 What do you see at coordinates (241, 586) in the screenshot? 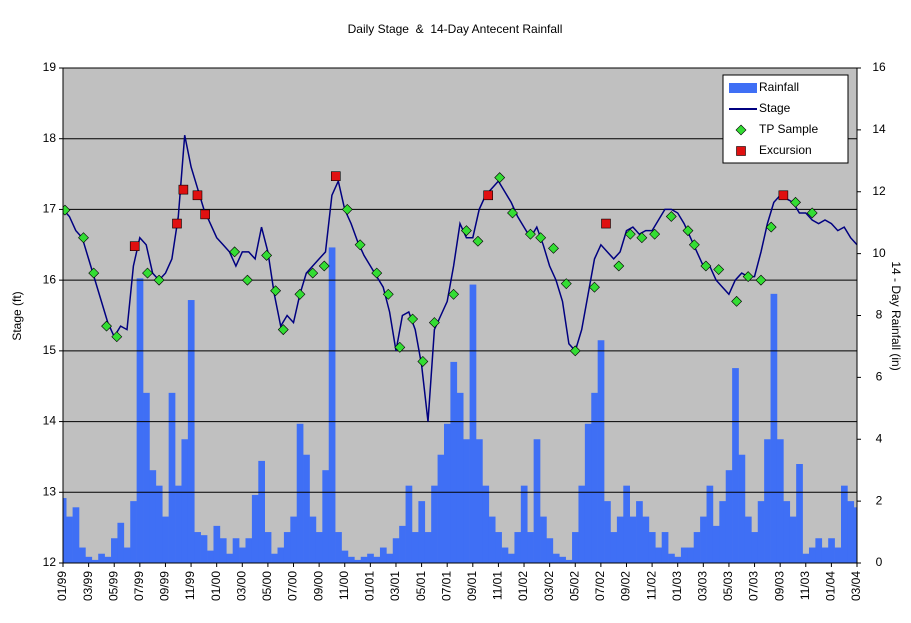
I see `x-tick-label: 03/00` at bounding box center [241, 586].